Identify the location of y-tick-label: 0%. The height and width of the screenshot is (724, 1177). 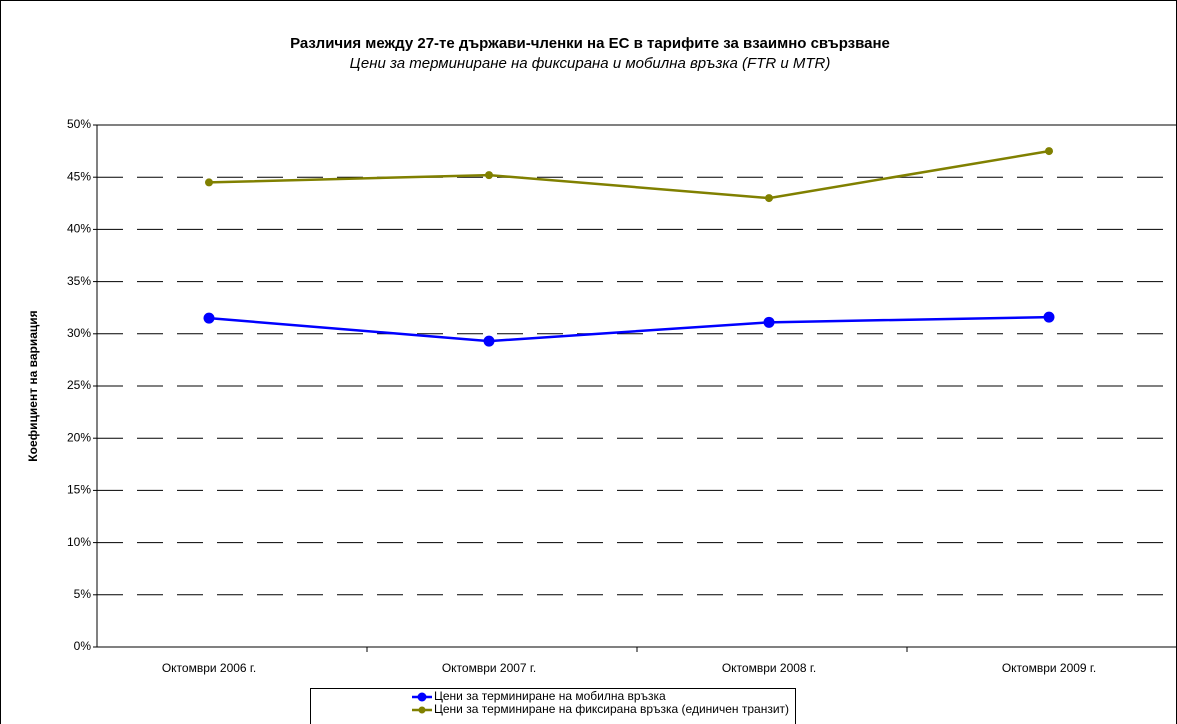
(83, 646).